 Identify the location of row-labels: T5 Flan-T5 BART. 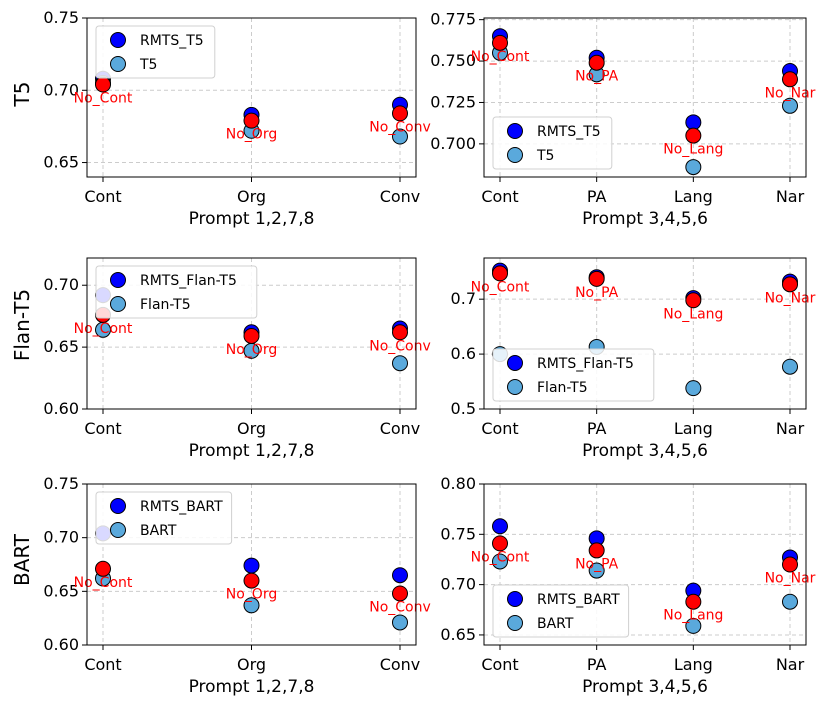
(22, 334).